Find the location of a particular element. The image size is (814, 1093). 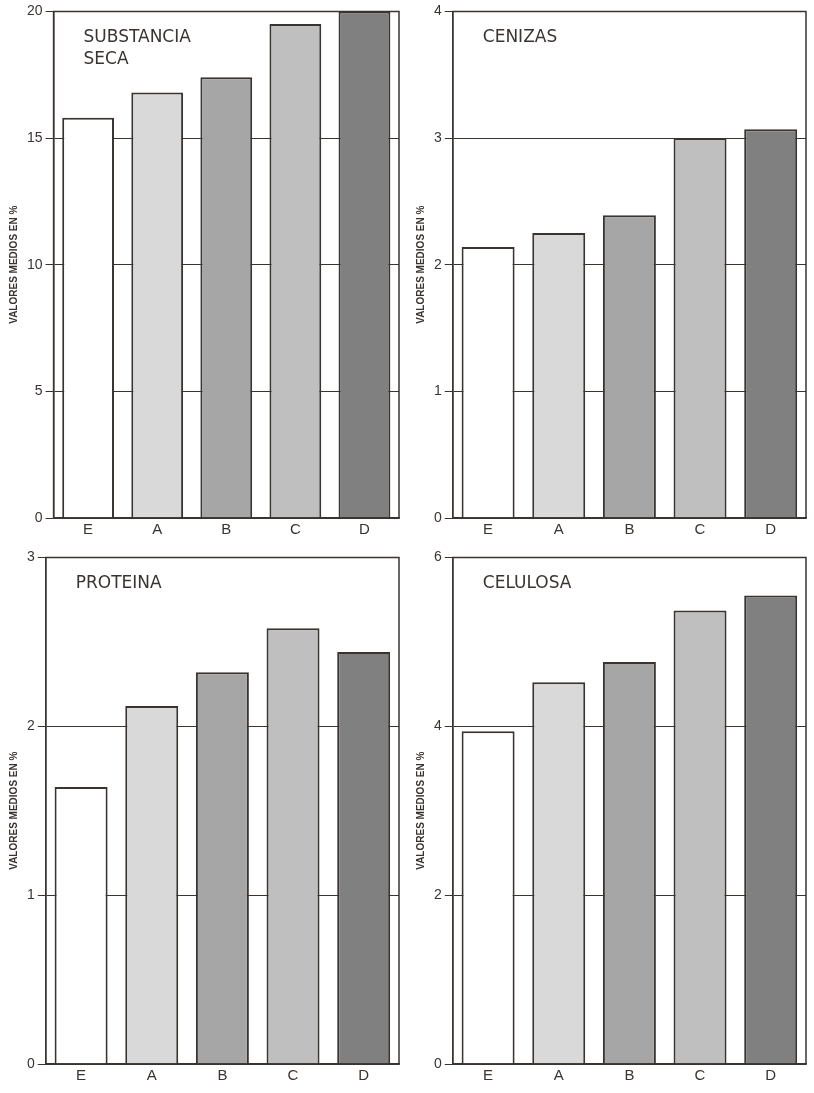

text: CENIZAS is located at coordinates (520, 36).